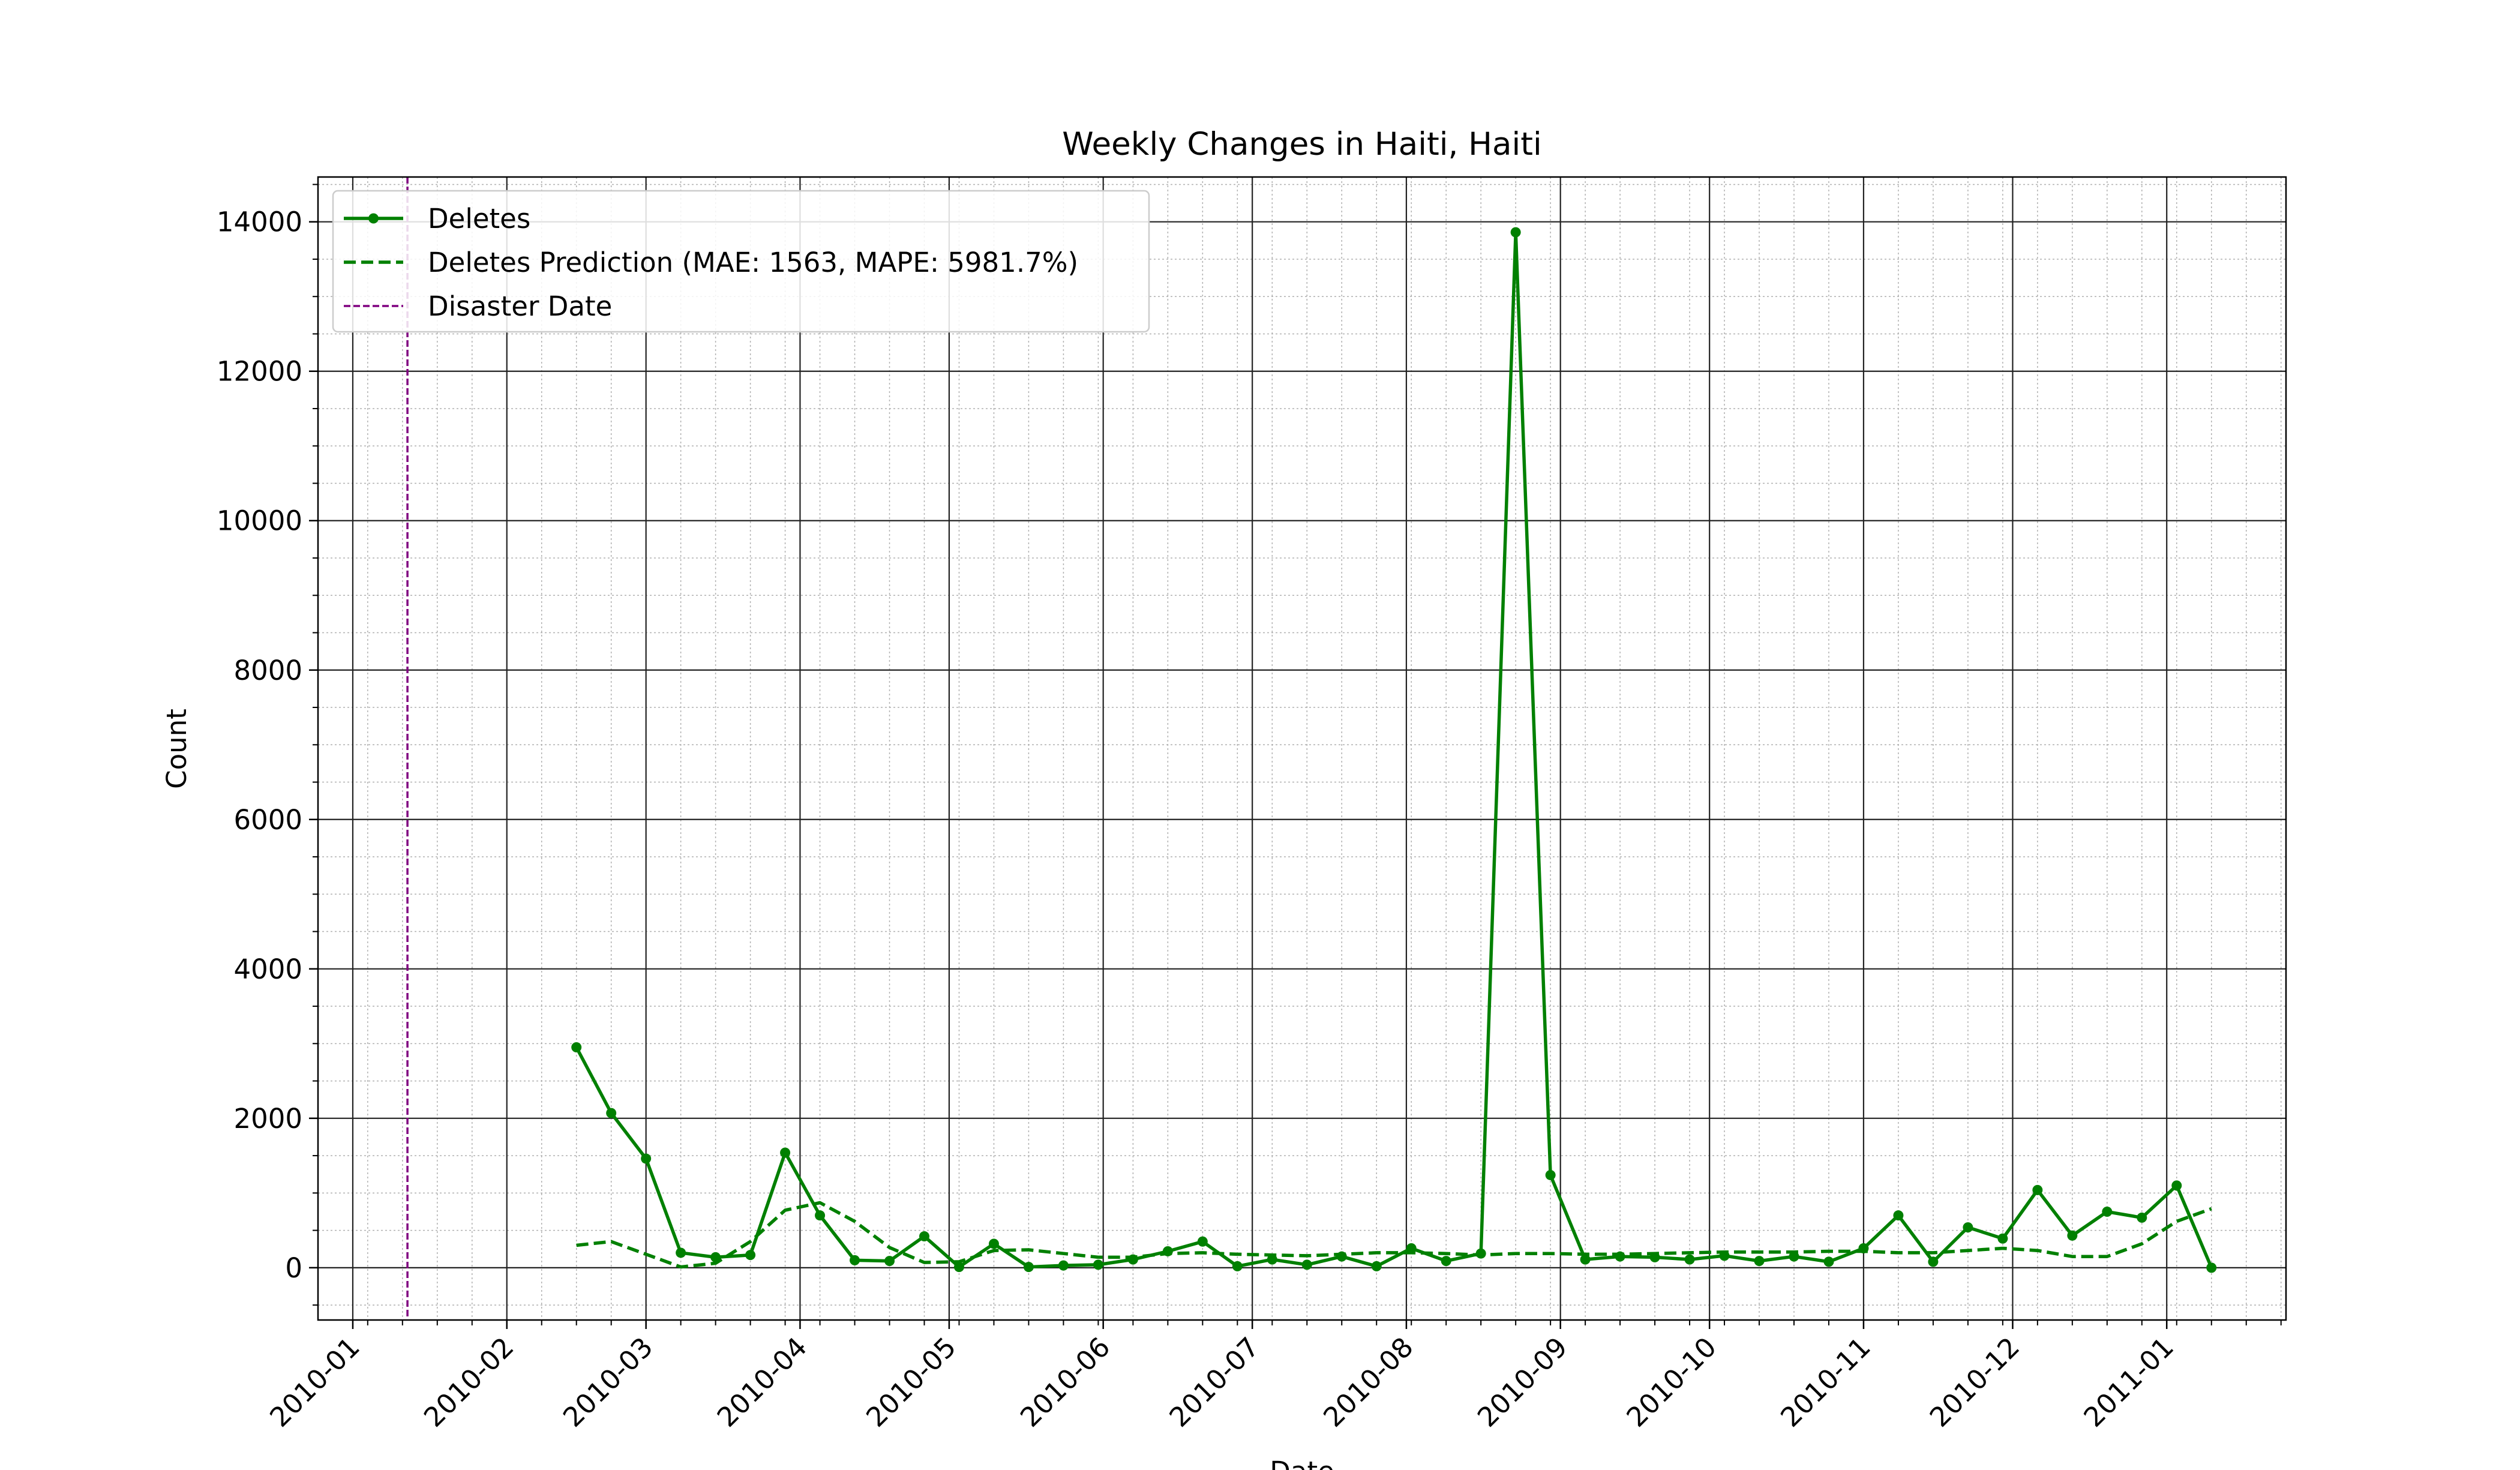 The width and height of the screenshot is (2520, 1470). What do you see at coordinates (259, 222) in the screenshot?
I see `y-tick-label: 14000` at bounding box center [259, 222].